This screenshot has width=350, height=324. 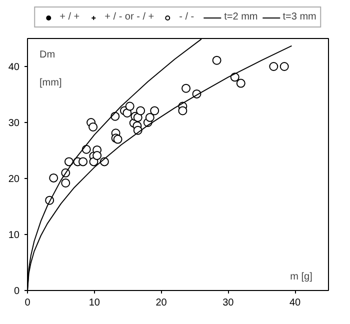 What do you see at coordinates (129, 17) in the screenshot?
I see `legend-label: + / - or - / +` at bounding box center [129, 17].